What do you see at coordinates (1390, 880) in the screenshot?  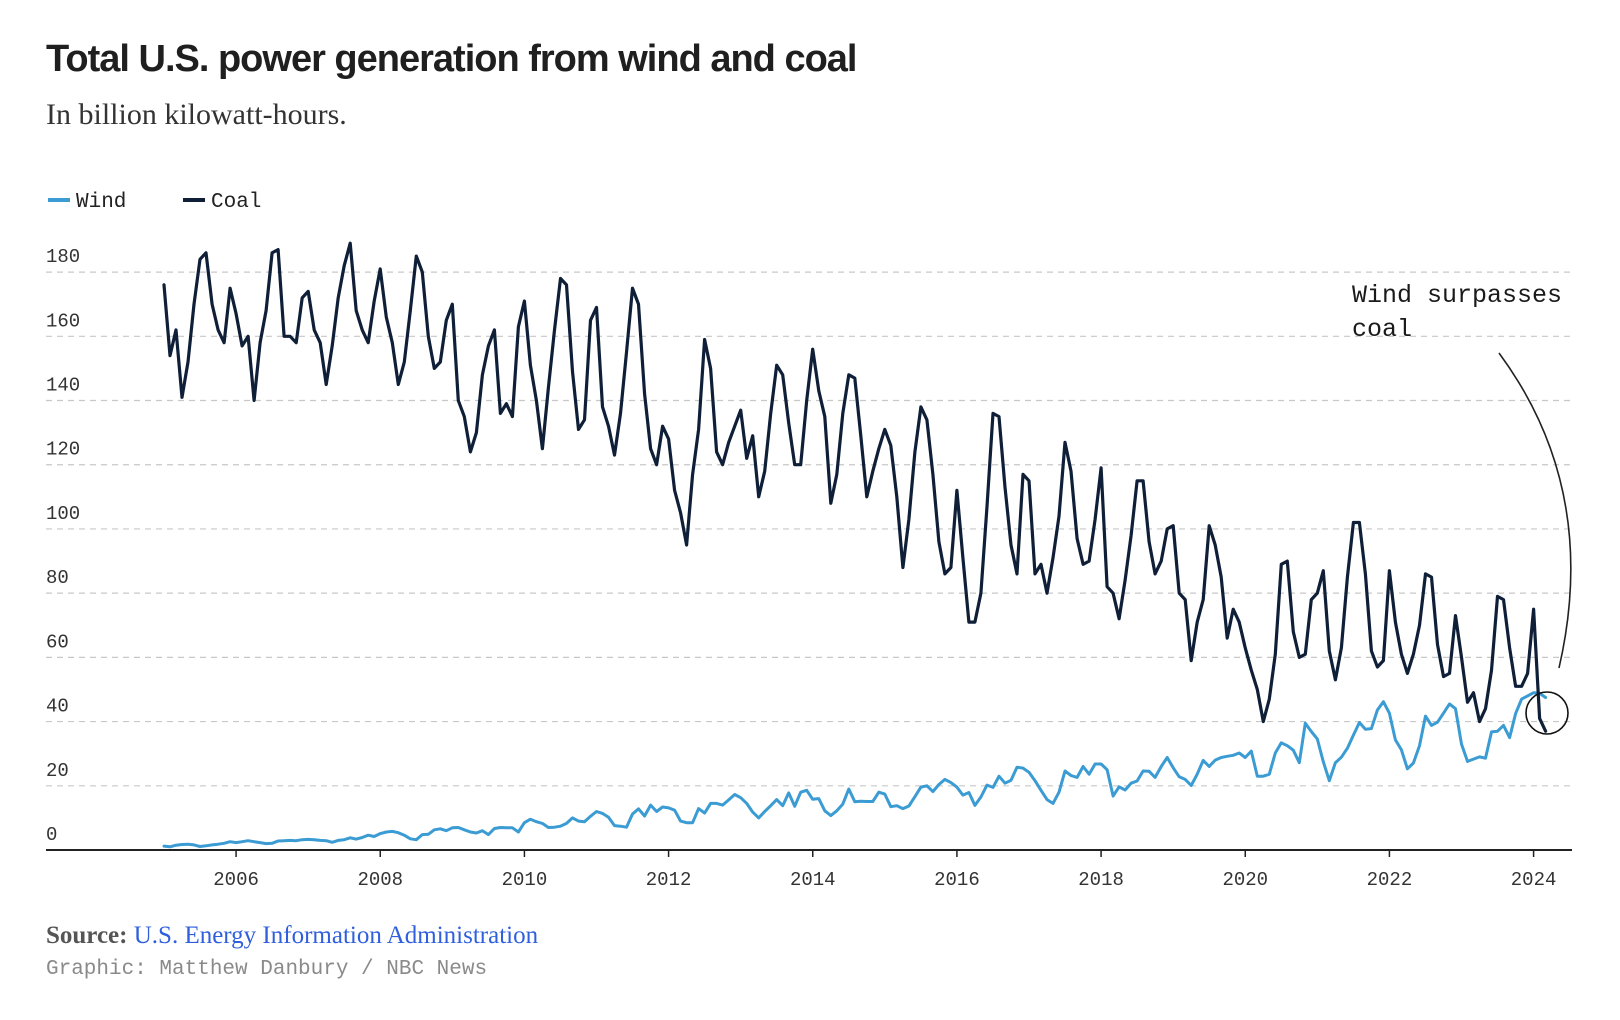 I see `x-tick-label-2022: 2022` at bounding box center [1390, 880].